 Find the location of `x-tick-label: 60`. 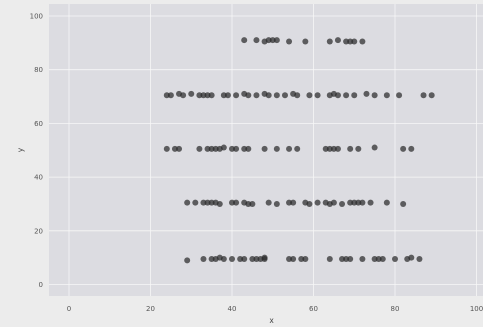

x-tick-label: 60 is located at coordinates (313, 309).